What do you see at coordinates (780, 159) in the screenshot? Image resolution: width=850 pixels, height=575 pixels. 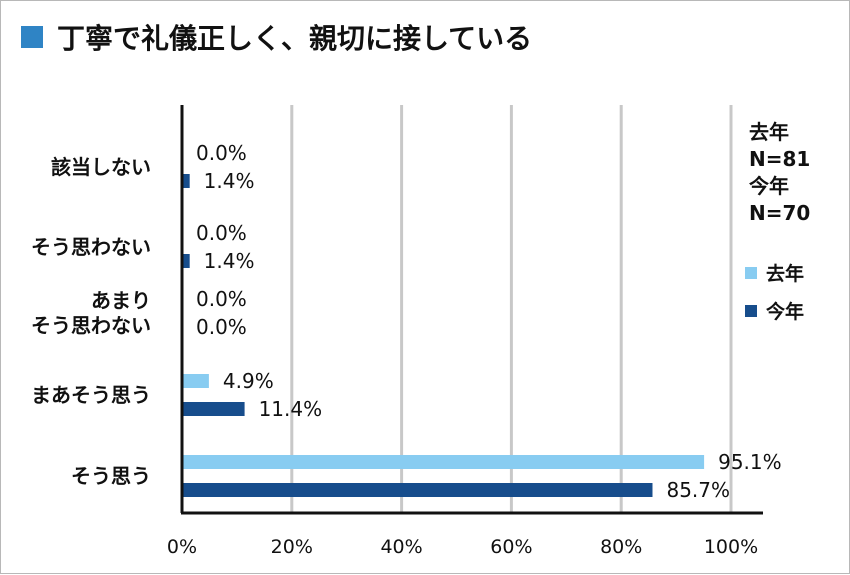 I see `sample-size-last-year-value: N=81` at bounding box center [780, 159].